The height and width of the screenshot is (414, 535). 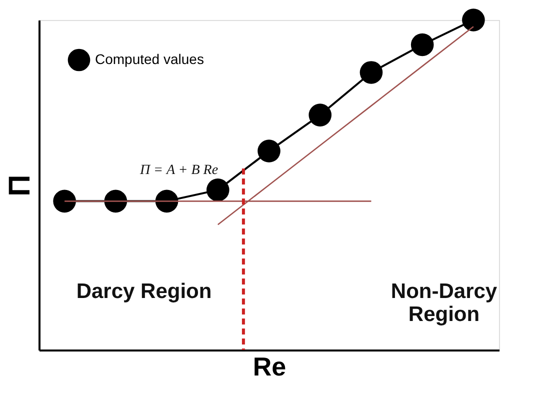 I want to click on legend-label: Computed values, so click(x=149, y=59).